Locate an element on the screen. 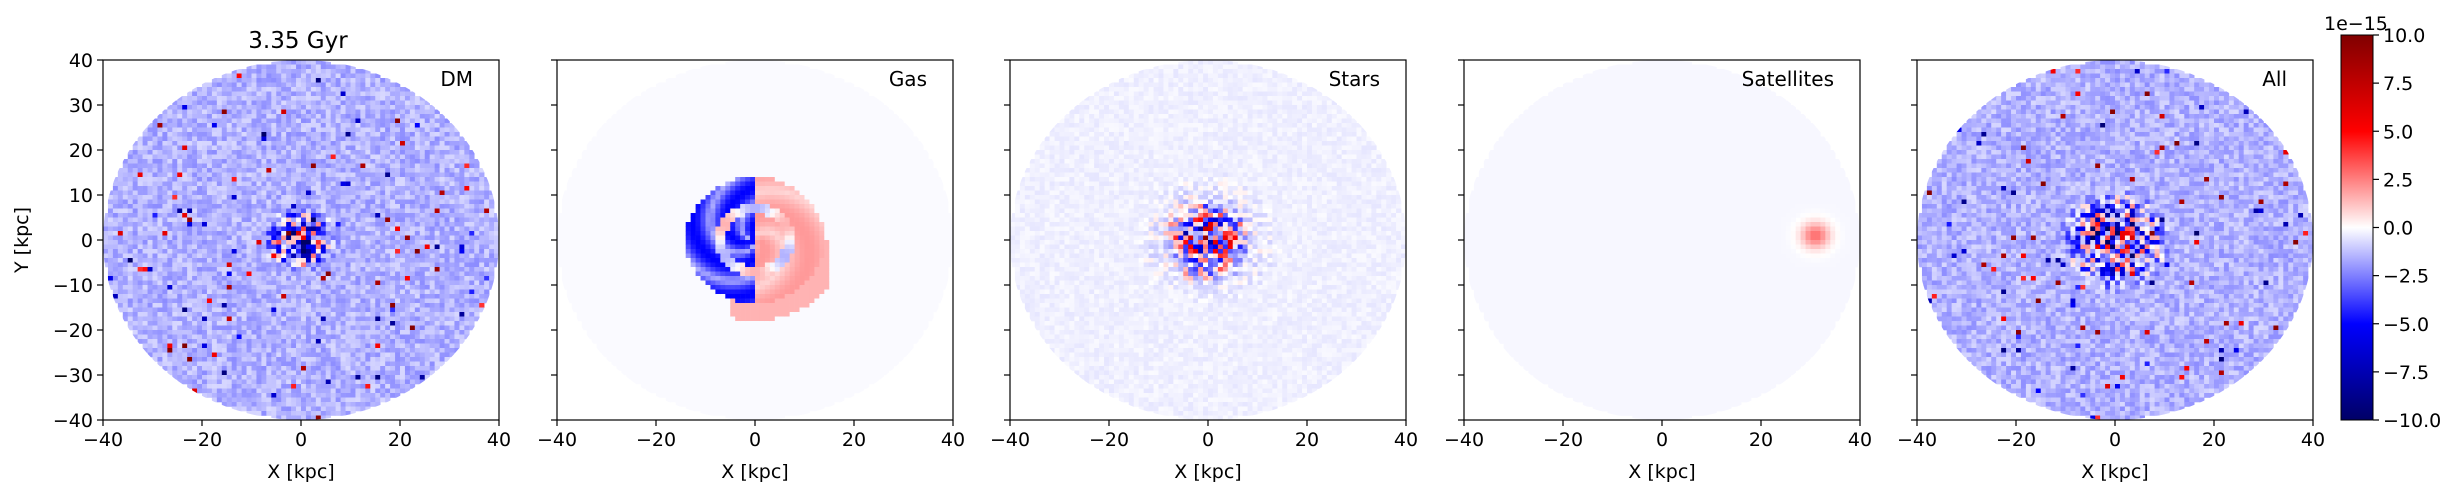  colorbar-tick-label: 5.0 is located at coordinates (2398, 132).